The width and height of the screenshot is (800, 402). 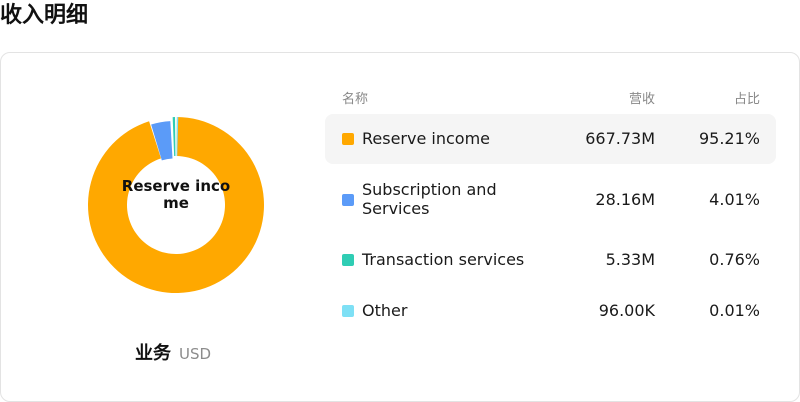 I want to click on row-share: 4.01%, so click(x=734, y=199).